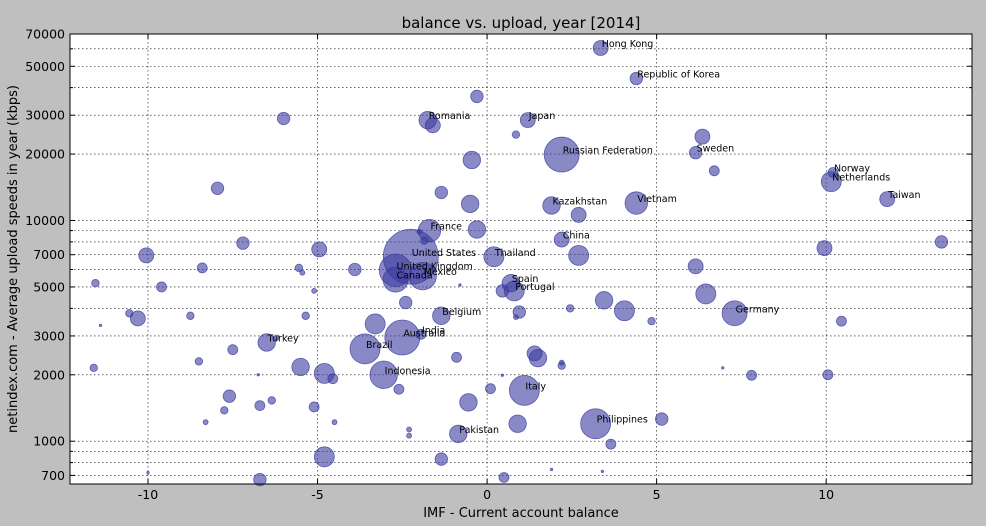 The width and height of the screenshot is (986, 526). What do you see at coordinates (45, 154) in the screenshot?
I see `y-tick-label: 20000` at bounding box center [45, 154].